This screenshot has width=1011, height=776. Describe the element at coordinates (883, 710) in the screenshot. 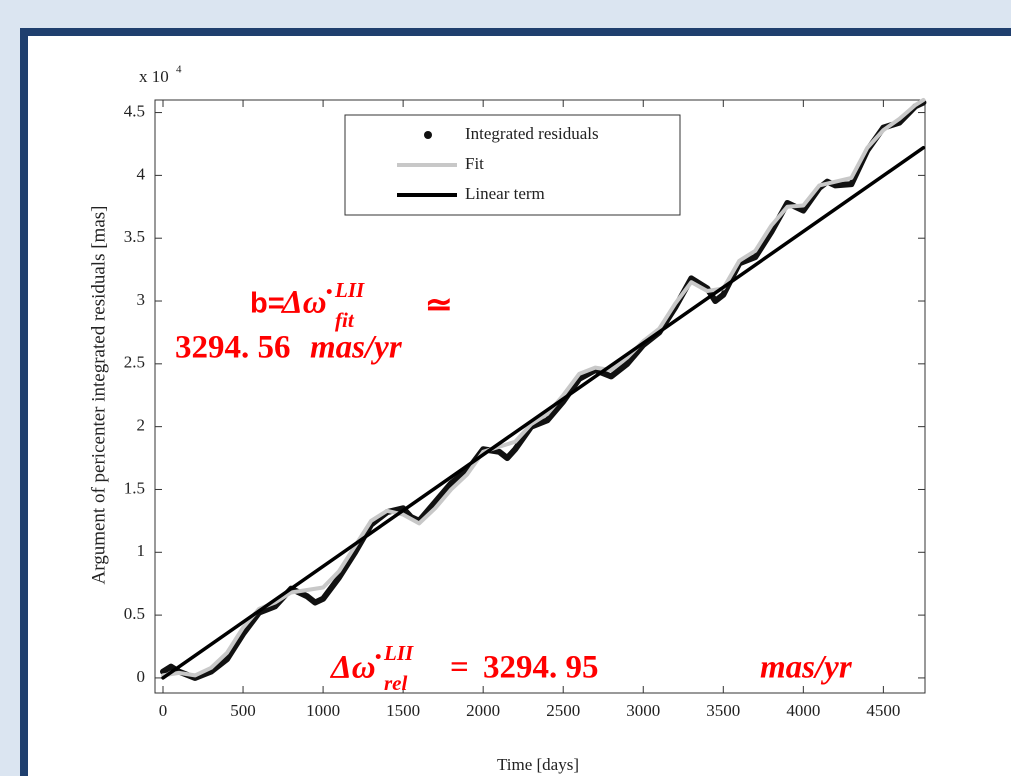

I see `x-tick-label: 4500` at that location.